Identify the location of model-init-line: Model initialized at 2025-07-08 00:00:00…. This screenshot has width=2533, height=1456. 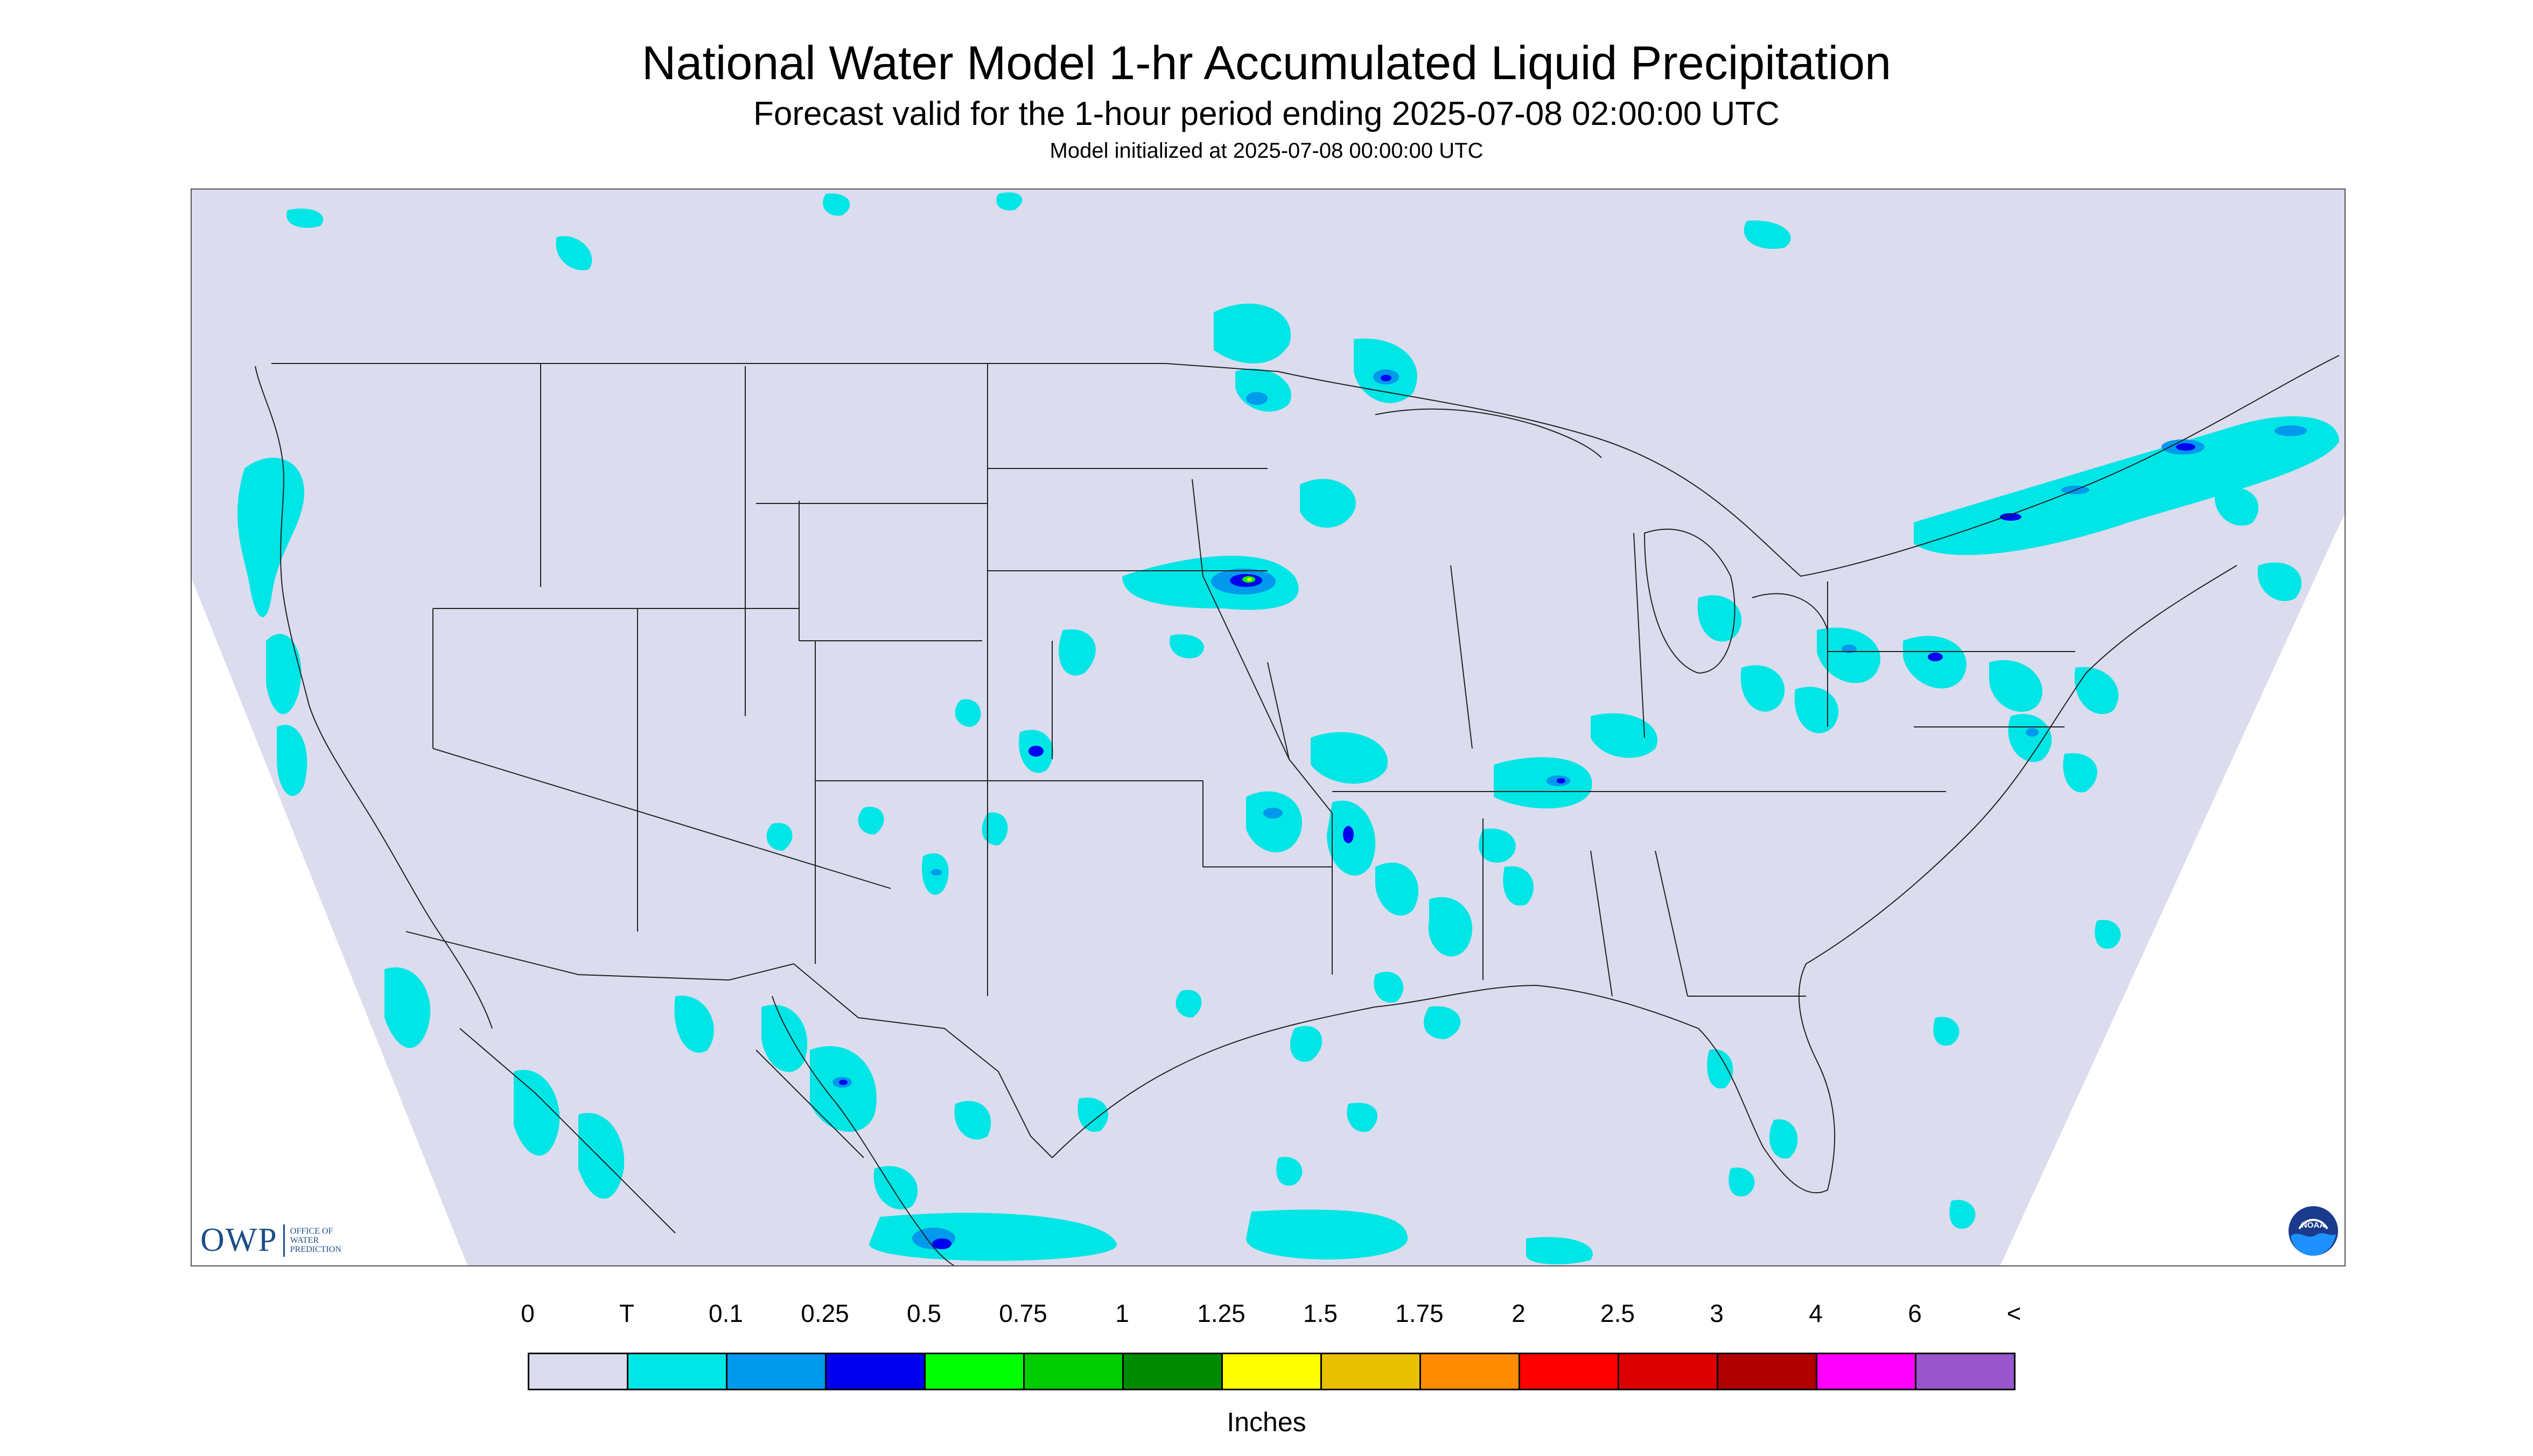
(1266, 151).